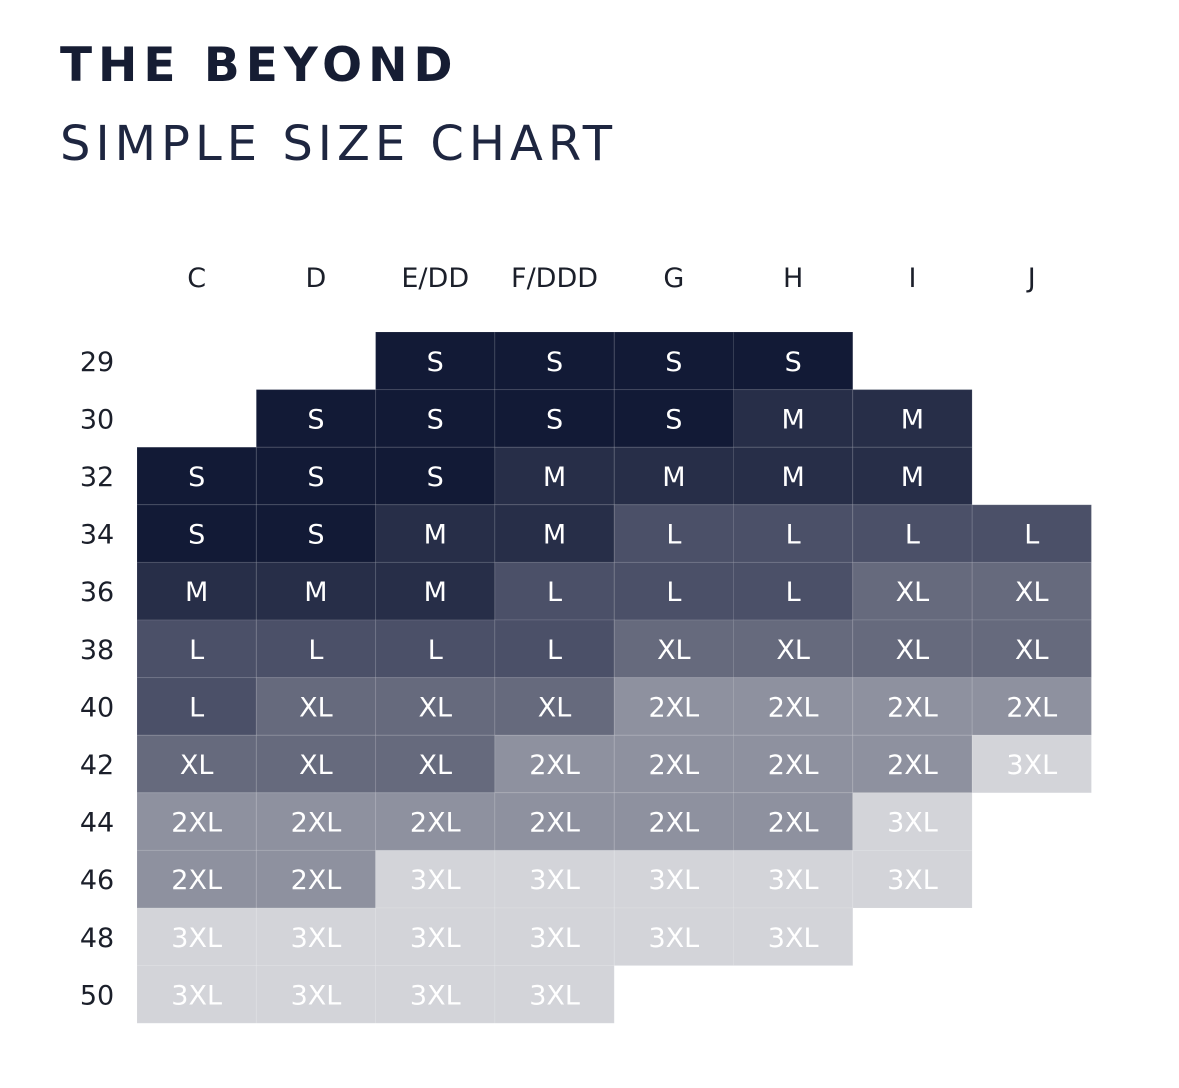 This screenshot has width=1179, height=1088. I want to click on size-cell-32-f-ddd, so click(554, 476).